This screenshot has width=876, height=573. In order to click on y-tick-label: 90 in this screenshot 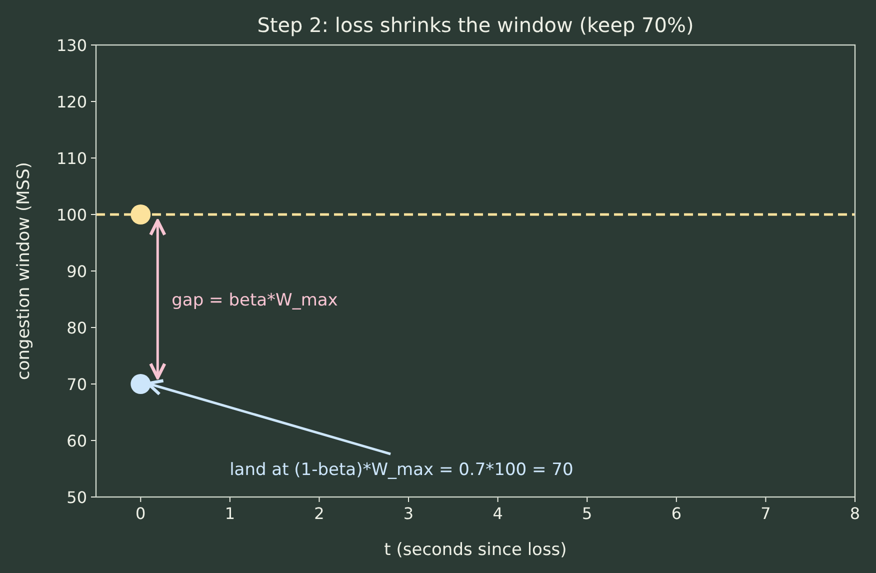, I will do `click(76, 271)`.